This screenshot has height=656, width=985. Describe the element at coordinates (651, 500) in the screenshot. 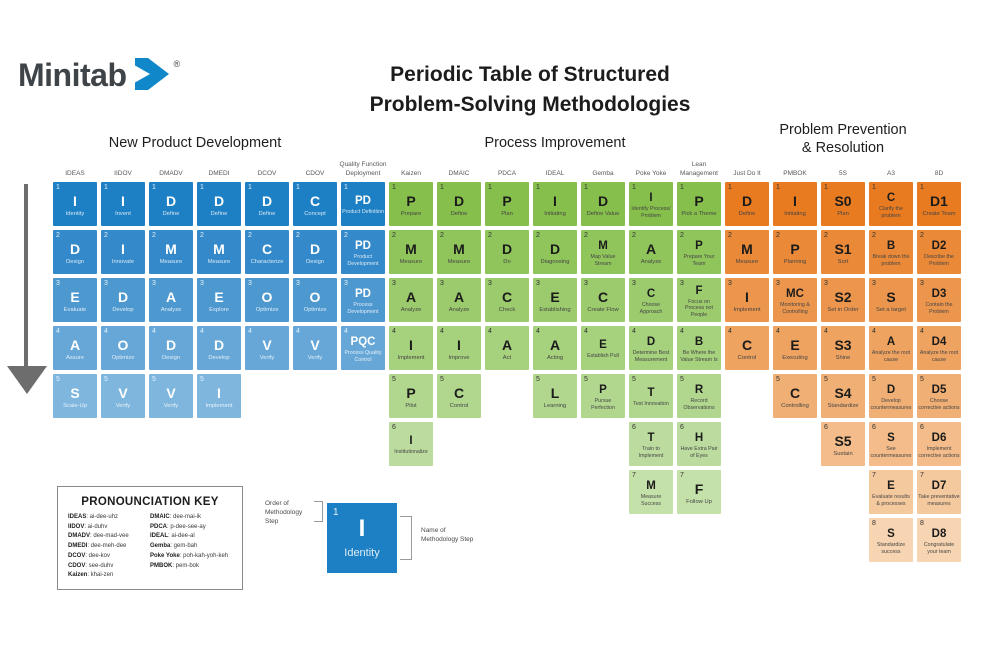

I see `step-name: Measure Success` at that location.